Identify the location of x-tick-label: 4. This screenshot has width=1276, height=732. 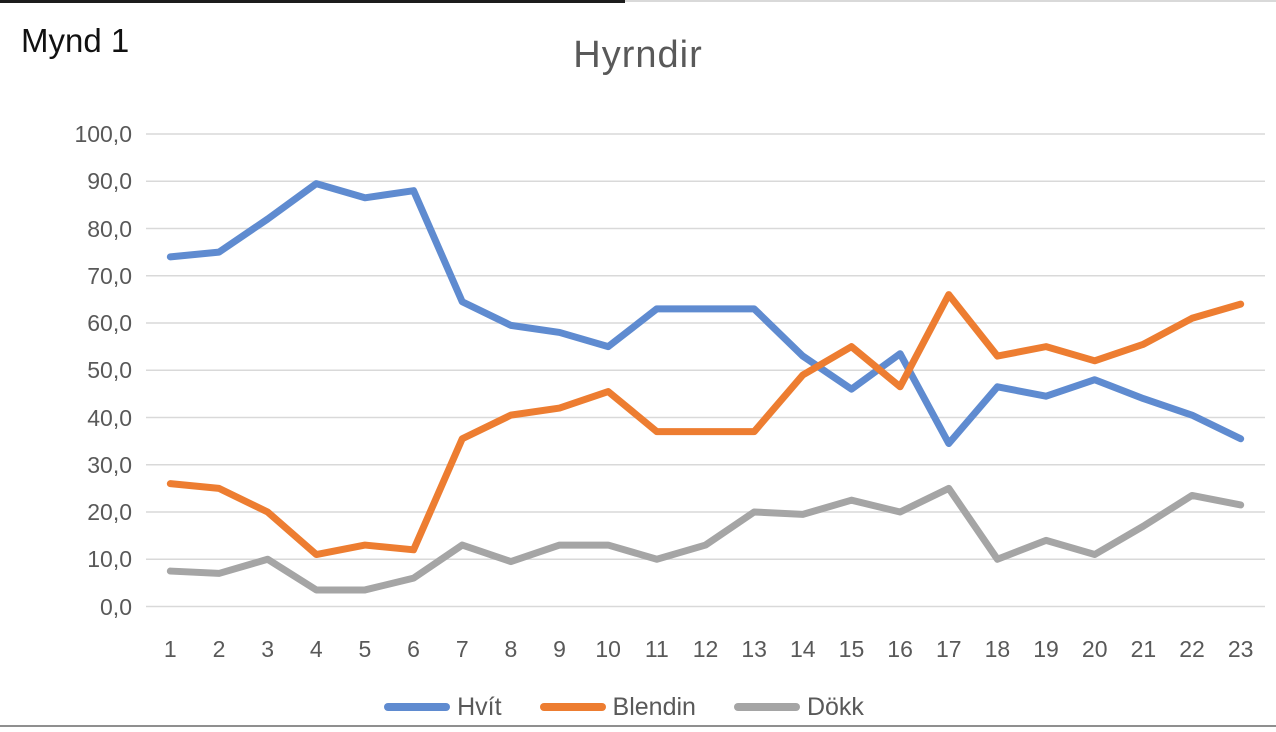
(316, 649).